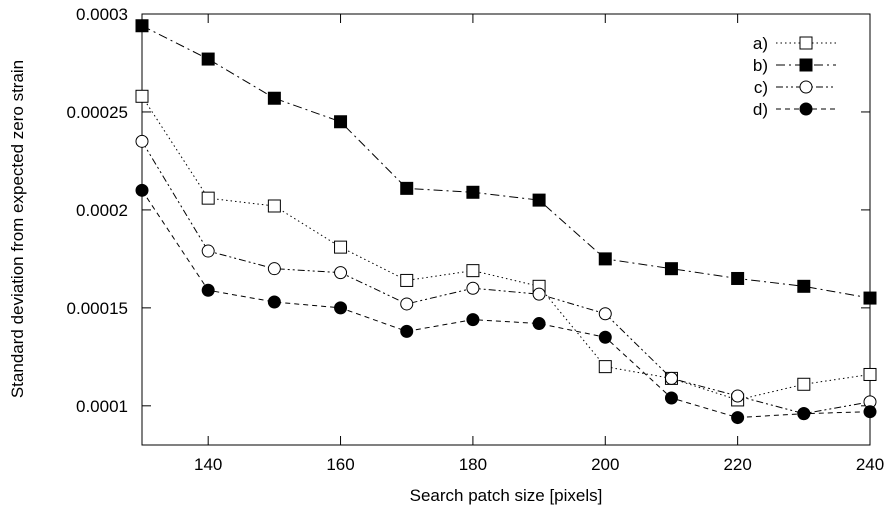 The height and width of the screenshot is (512, 890). I want to click on y-tick-label: 0.0002, so click(102, 210).